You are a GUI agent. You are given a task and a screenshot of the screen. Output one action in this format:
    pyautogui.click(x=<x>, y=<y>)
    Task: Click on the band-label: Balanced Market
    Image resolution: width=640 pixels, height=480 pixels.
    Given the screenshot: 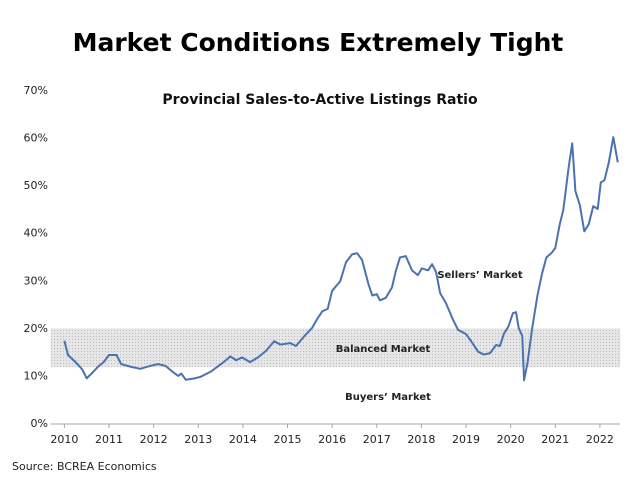 What is the action you would take?
    pyautogui.click(x=383, y=349)
    